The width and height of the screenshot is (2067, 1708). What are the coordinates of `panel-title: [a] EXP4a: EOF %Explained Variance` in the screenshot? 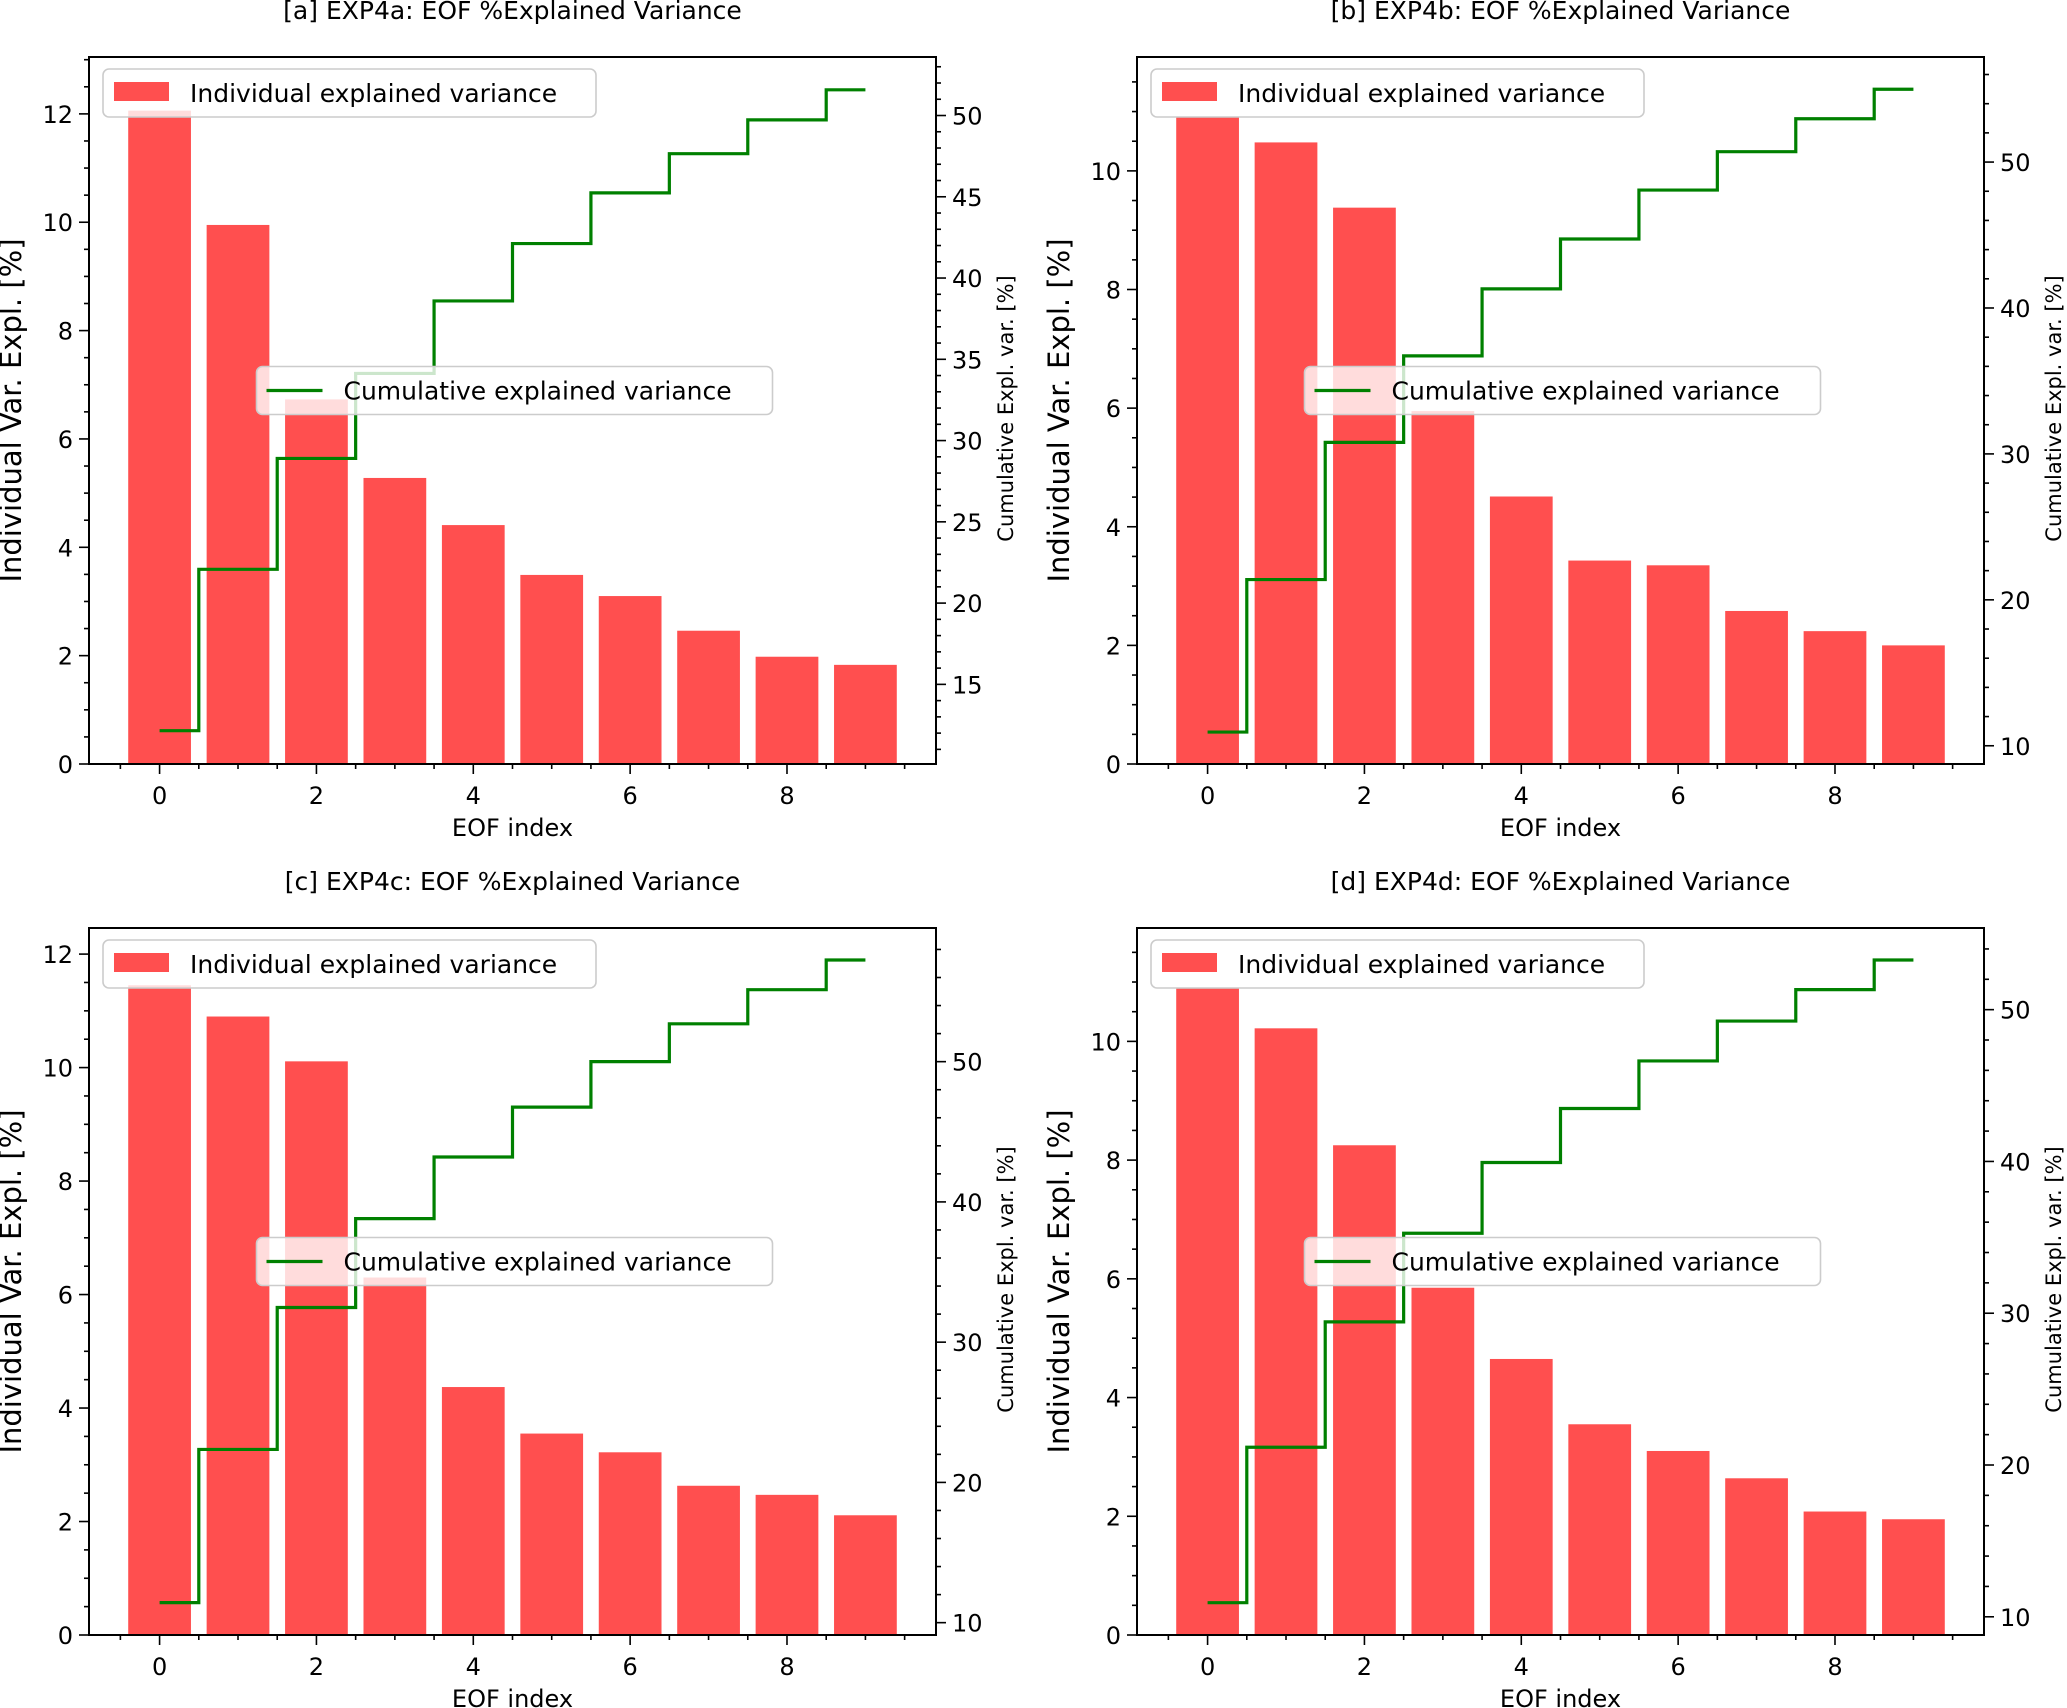 It's located at (512, 12).